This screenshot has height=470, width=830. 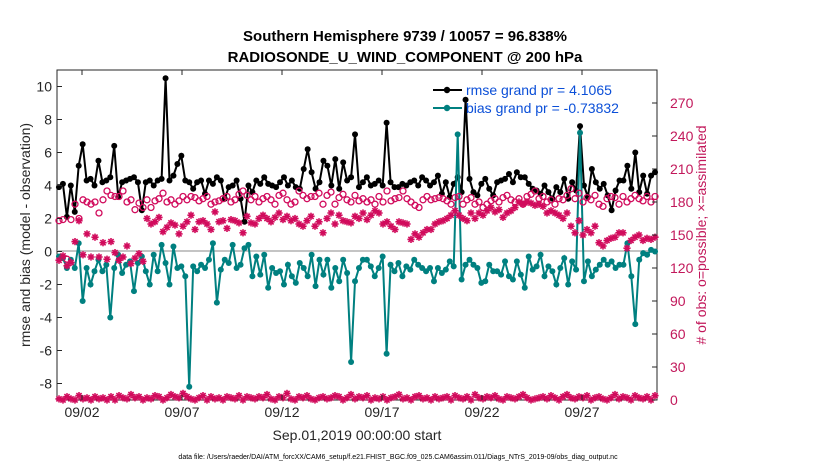 What do you see at coordinates (46, 384) in the screenshot?
I see `y-tick-label: -8` at bounding box center [46, 384].